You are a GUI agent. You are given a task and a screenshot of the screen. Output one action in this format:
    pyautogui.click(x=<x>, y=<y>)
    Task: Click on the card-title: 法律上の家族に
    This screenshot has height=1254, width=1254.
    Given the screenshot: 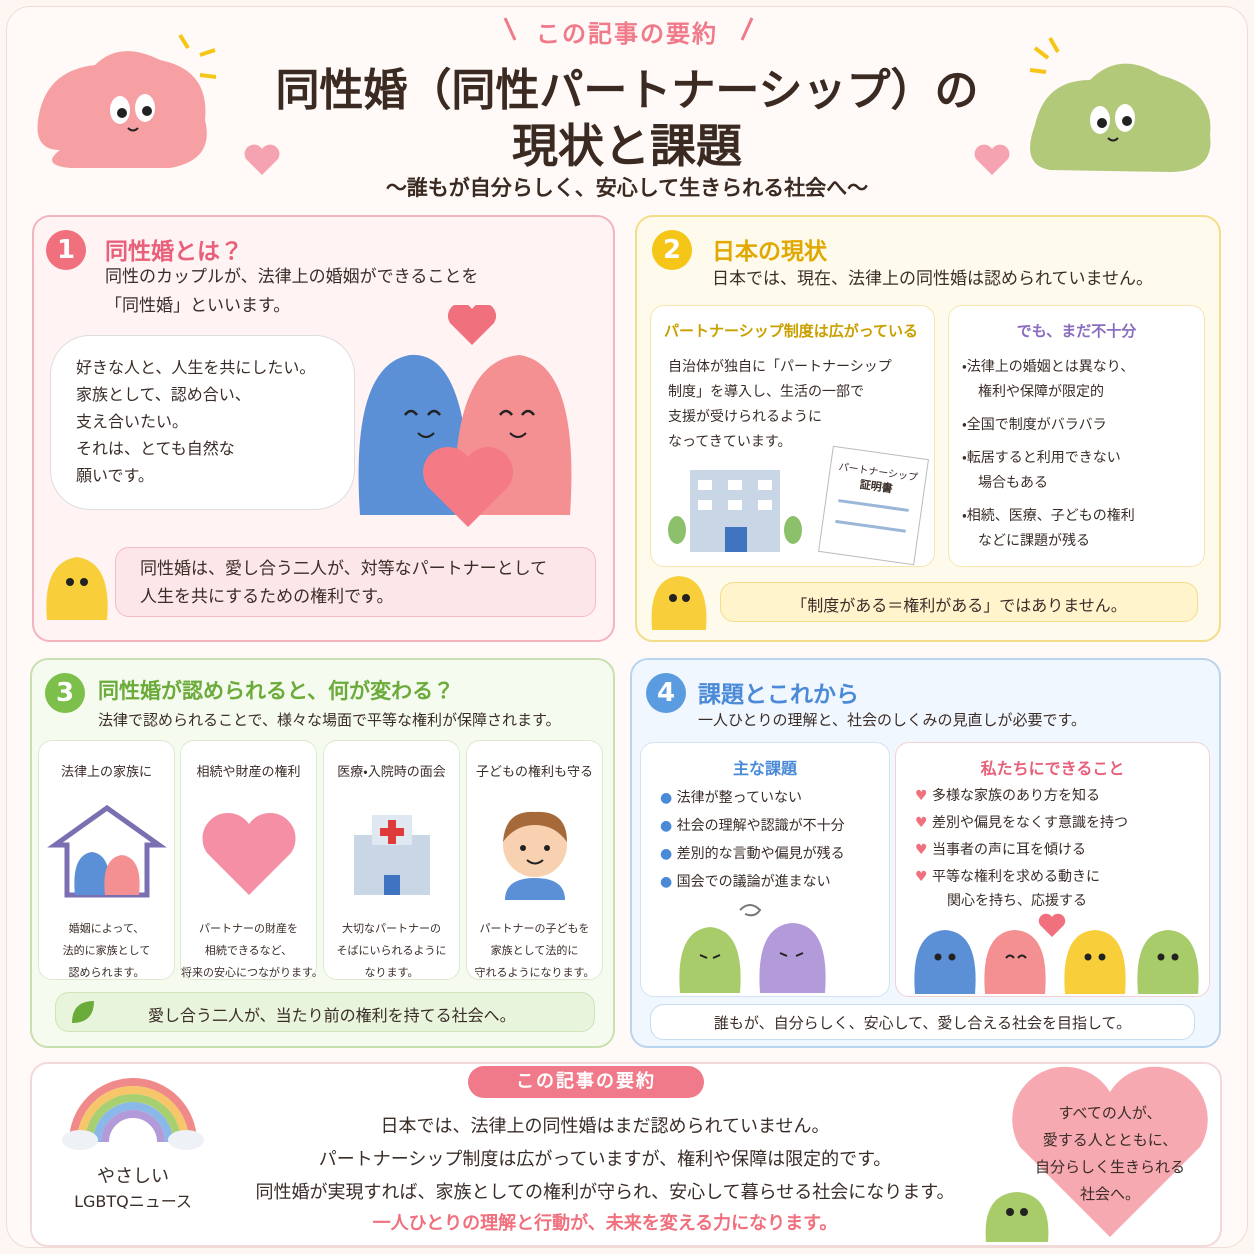 What is the action you would take?
    pyautogui.click(x=106, y=772)
    